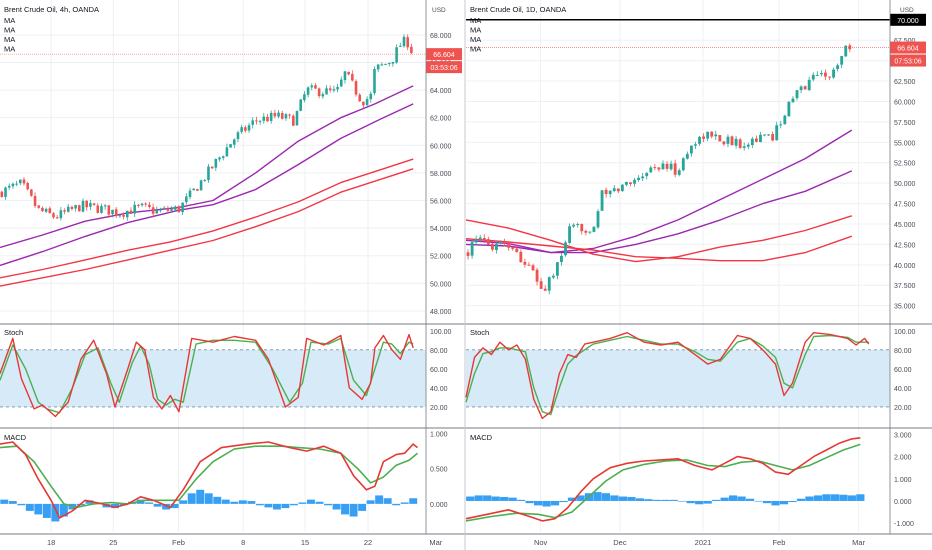 Image resolution: width=932 pixels, height=550 pixels. I want to click on price-tick-label: 52.500, so click(905, 164).